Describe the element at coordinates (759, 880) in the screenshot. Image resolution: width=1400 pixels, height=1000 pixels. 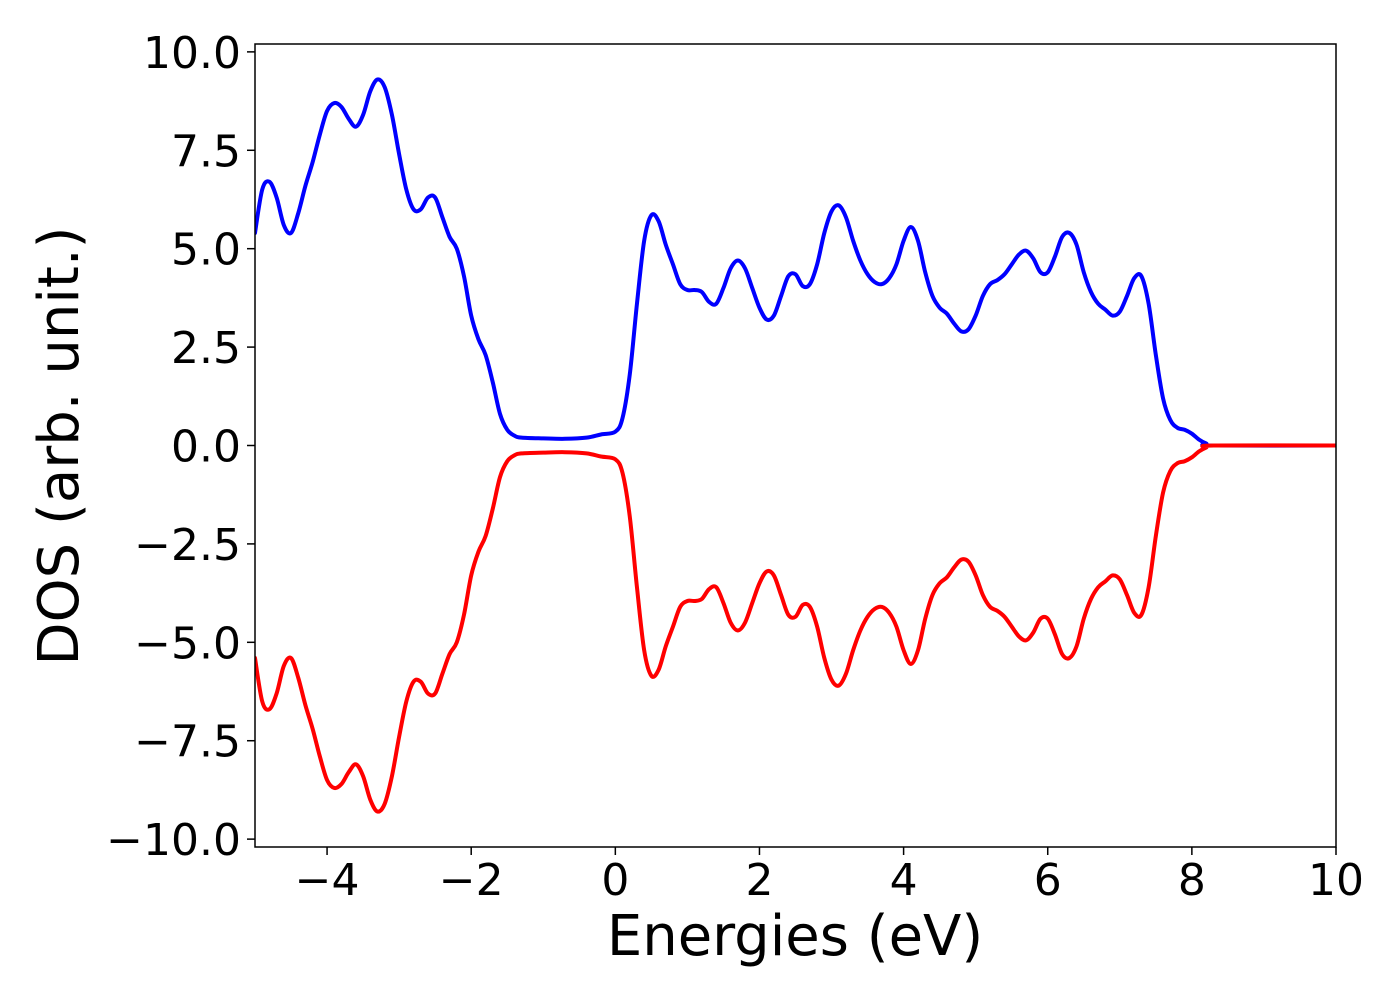
I see `x-tick-label: 2` at that location.